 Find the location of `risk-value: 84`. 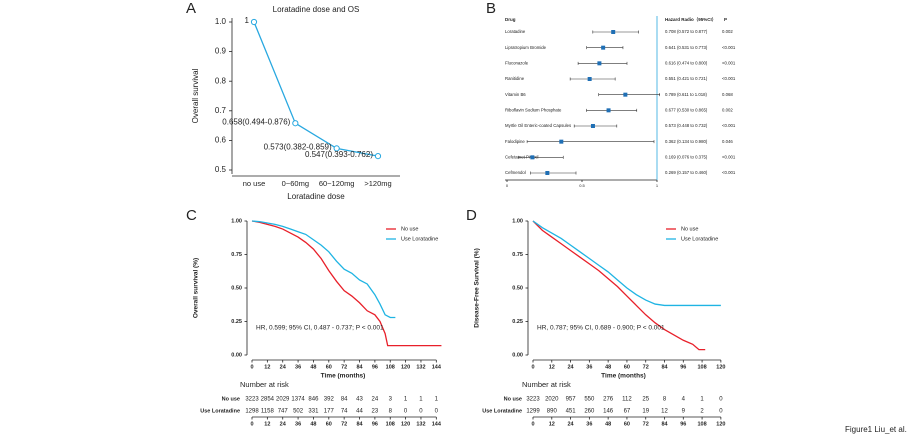

risk-value: 84 is located at coordinates (344, 400).